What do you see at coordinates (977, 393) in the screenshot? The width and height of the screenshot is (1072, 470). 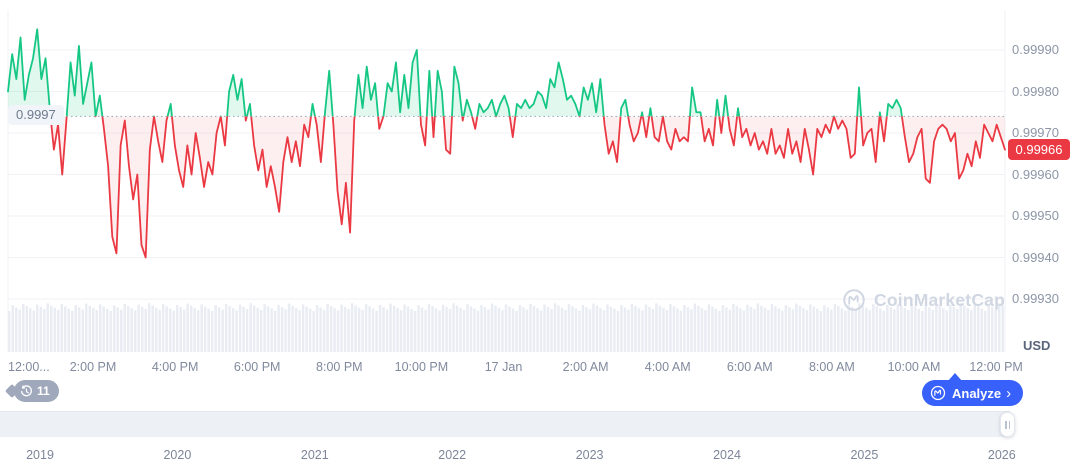 I see `analyze-label: Analyze` at bounding box center [977, 393].